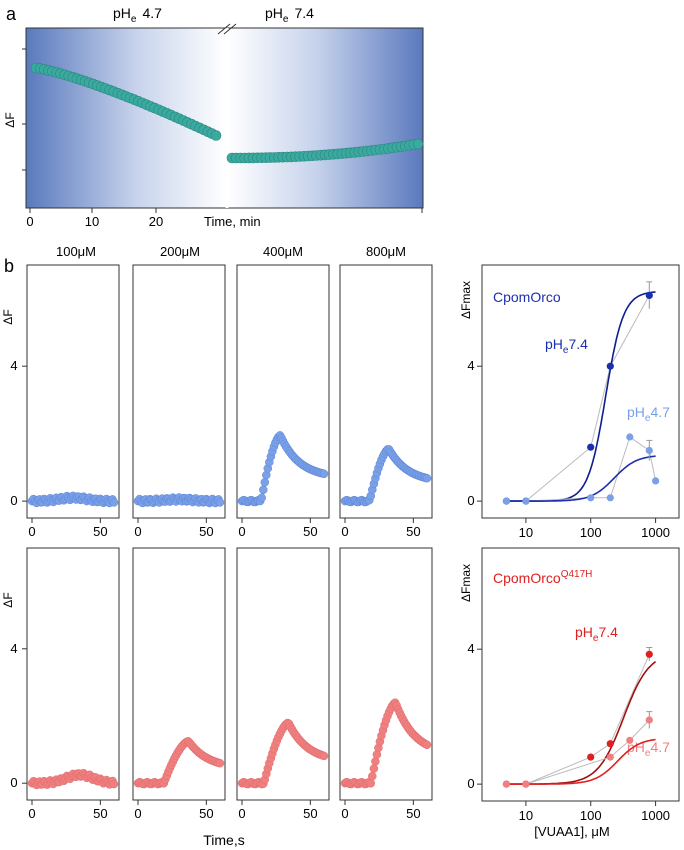  What do you see at coordinates (325, 118) in the screenshot?
I see `panel-a-bg-neutral` at bounding box center [325, 118].